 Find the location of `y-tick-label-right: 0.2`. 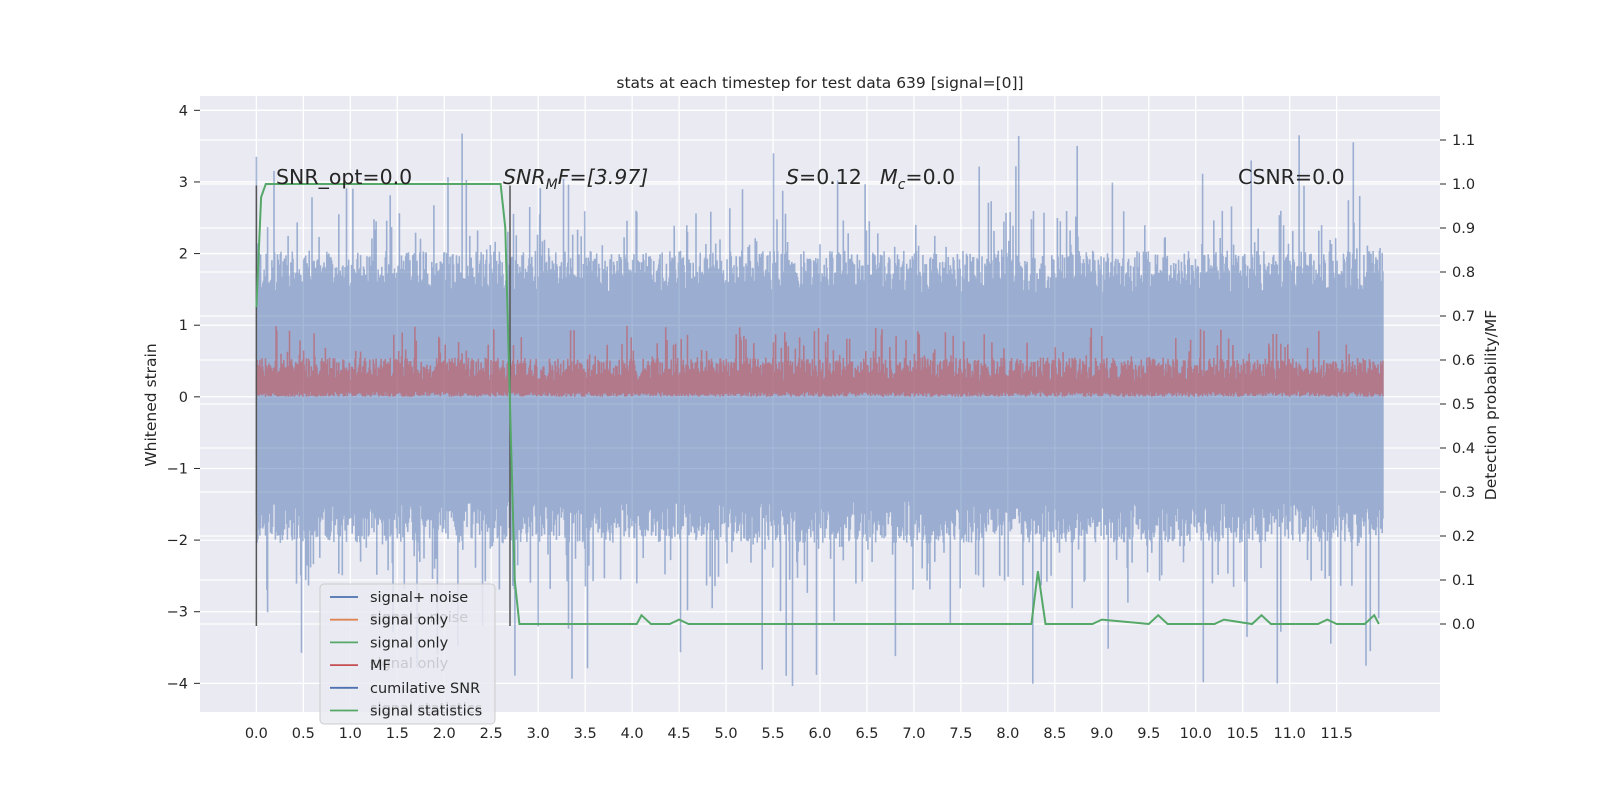

y-tick-label-right: 0.2 is located at coordinates (1463, 537).